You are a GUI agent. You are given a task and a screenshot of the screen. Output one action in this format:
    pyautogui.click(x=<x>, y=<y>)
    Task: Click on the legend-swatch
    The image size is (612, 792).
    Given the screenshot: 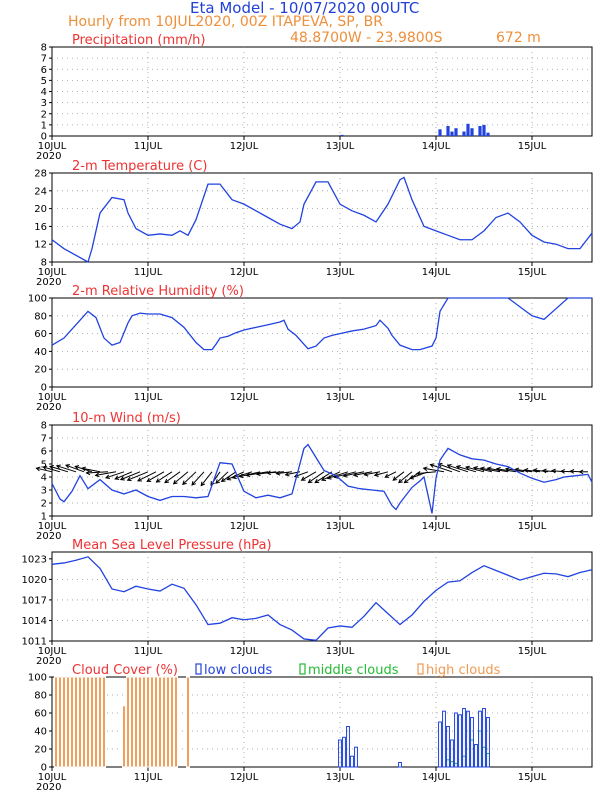 What is the action you would take?
    pyautogui.click(x=420, y=669)
    